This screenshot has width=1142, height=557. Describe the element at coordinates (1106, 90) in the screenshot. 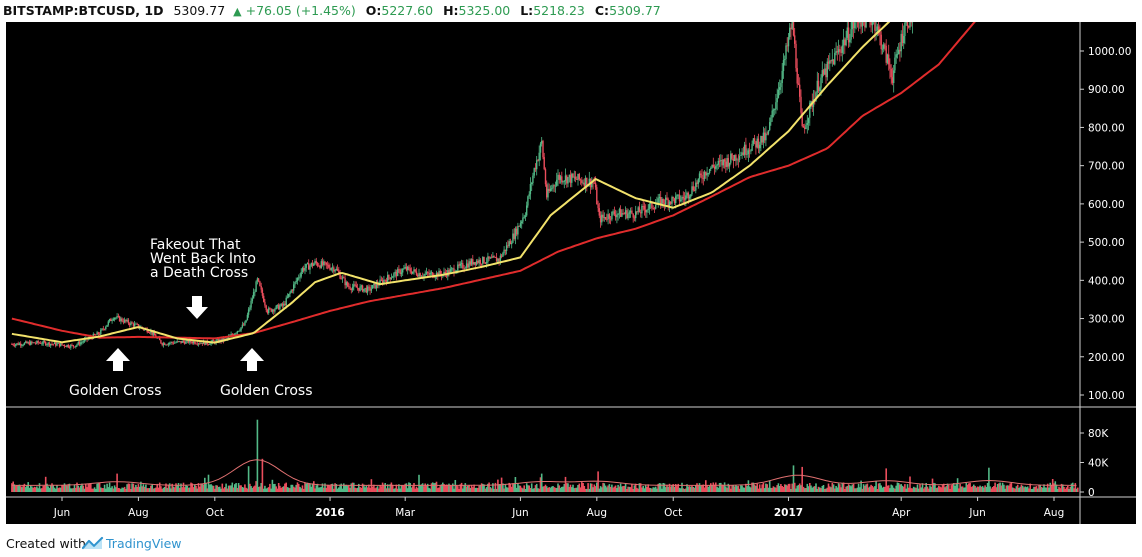

I see `price-tick-label: 900.00` at that location.